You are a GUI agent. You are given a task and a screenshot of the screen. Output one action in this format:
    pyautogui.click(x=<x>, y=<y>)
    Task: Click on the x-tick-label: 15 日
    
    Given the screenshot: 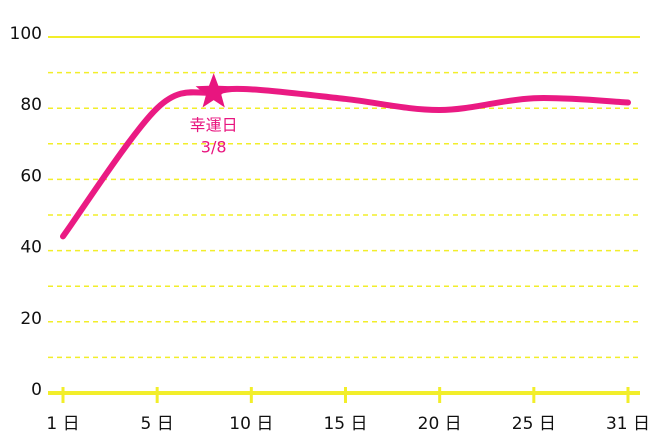 What is the action you would take?
    pyautogui.click(x=345, y=424)
    